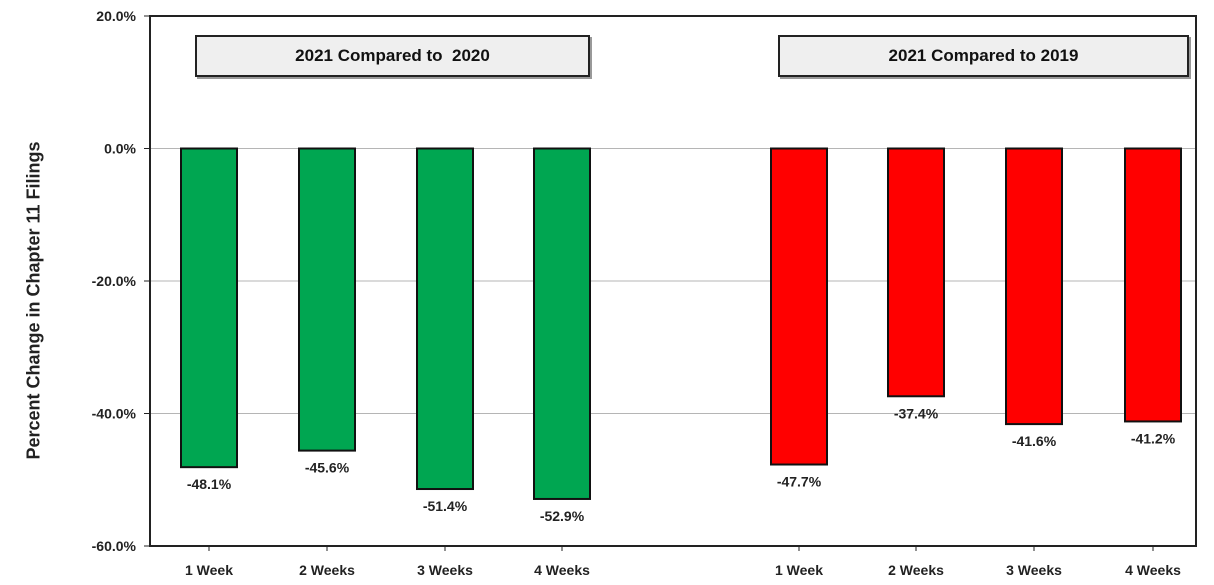 The height and width of the screenshot is (585, 1214). What do you see at coordinates (114, 281) in the screenshot?
I see `y-tick-label: -20.0%` at bounding box center [114, 281].